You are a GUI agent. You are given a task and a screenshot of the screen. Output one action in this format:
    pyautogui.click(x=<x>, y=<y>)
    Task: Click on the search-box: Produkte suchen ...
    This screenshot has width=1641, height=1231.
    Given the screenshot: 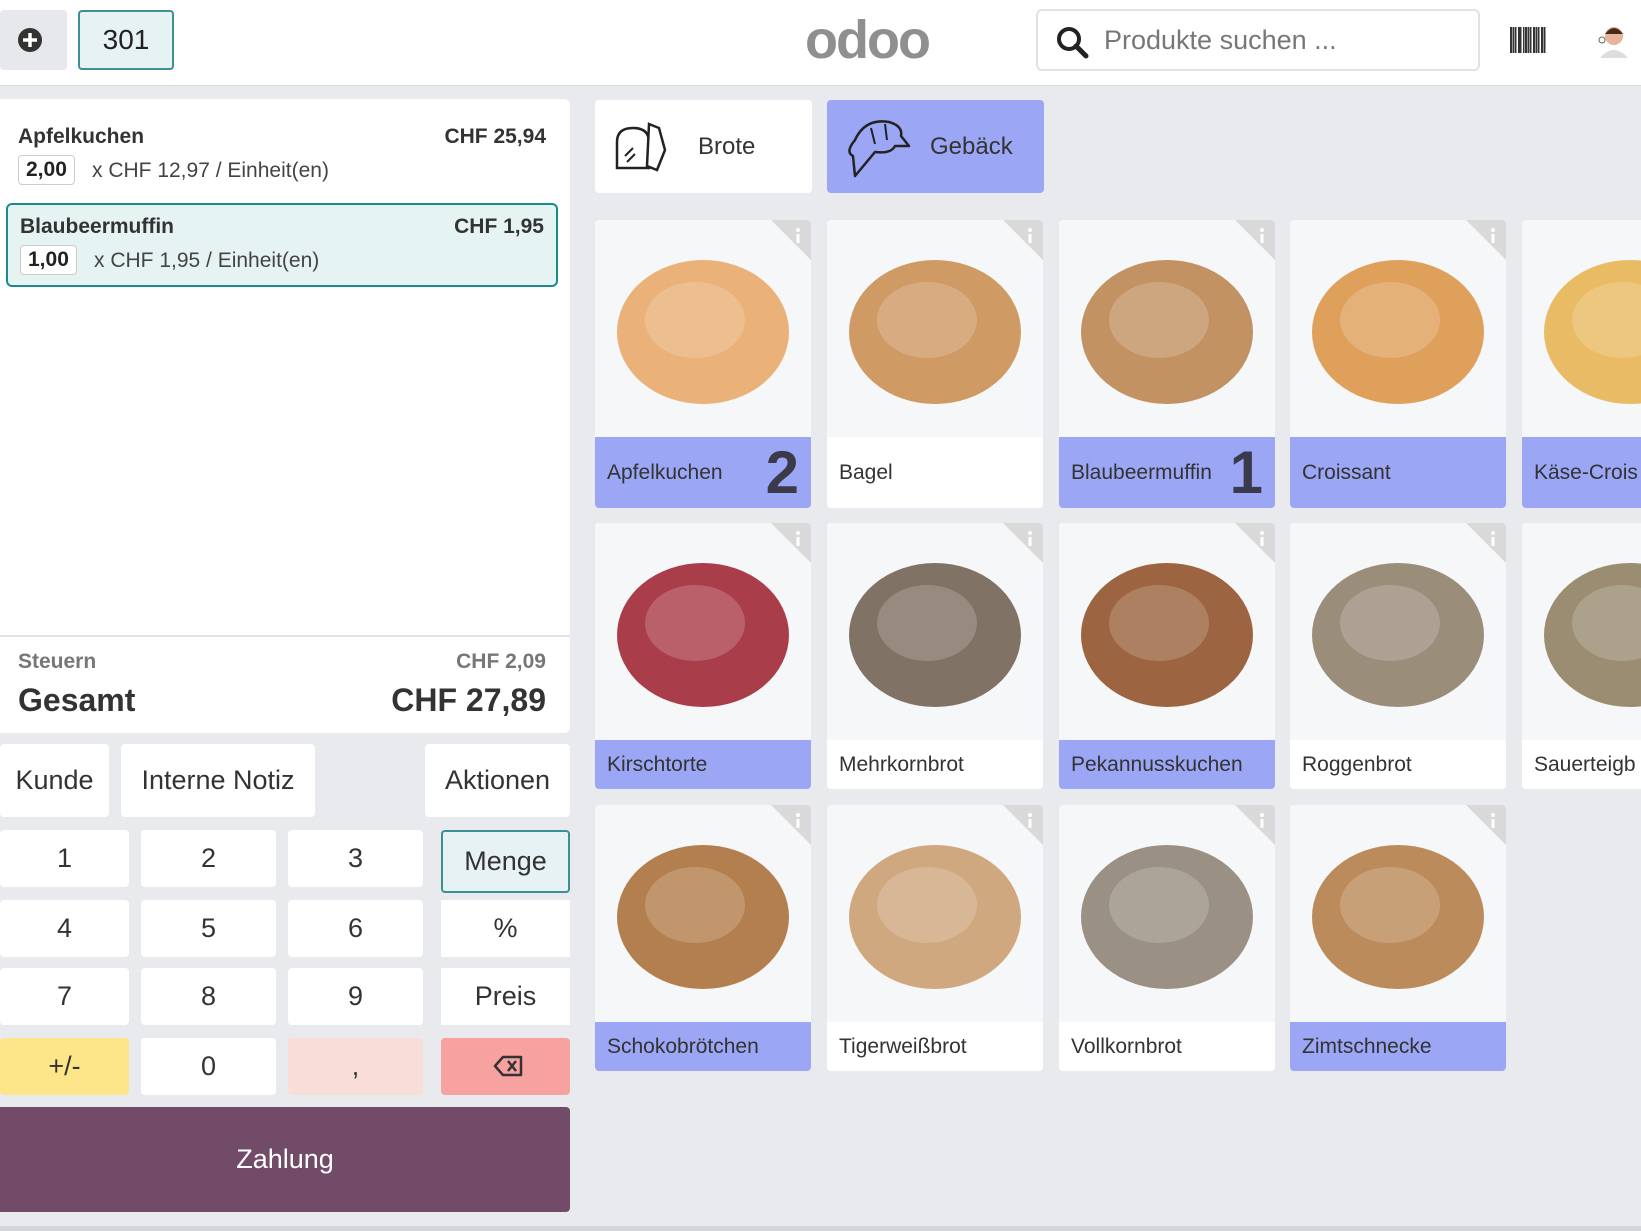 What is the action you would take?
    pyautogui.click(x=1258, y=40)
    